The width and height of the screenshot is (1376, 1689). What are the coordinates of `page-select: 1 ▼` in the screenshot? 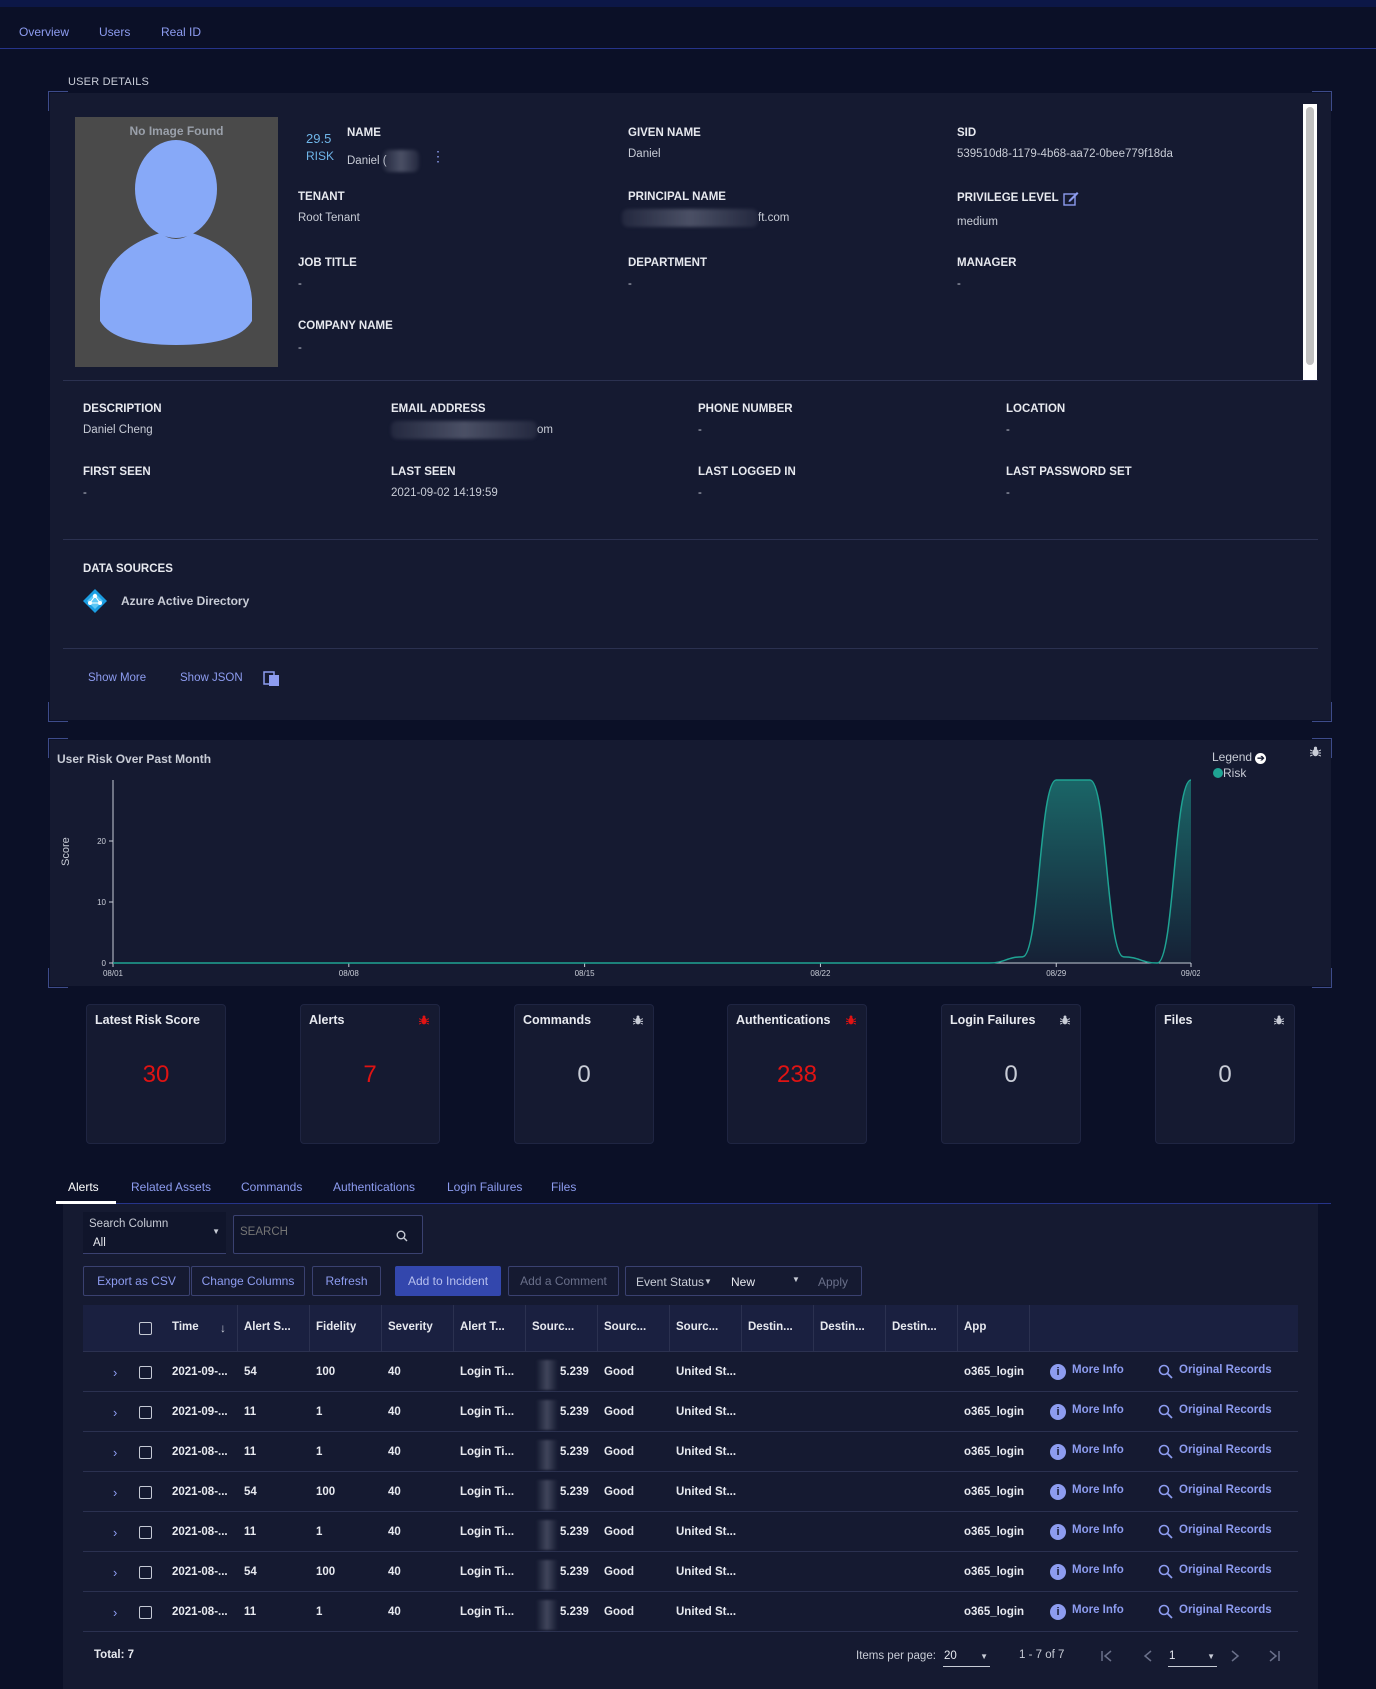 It's located at (1192, 1655).